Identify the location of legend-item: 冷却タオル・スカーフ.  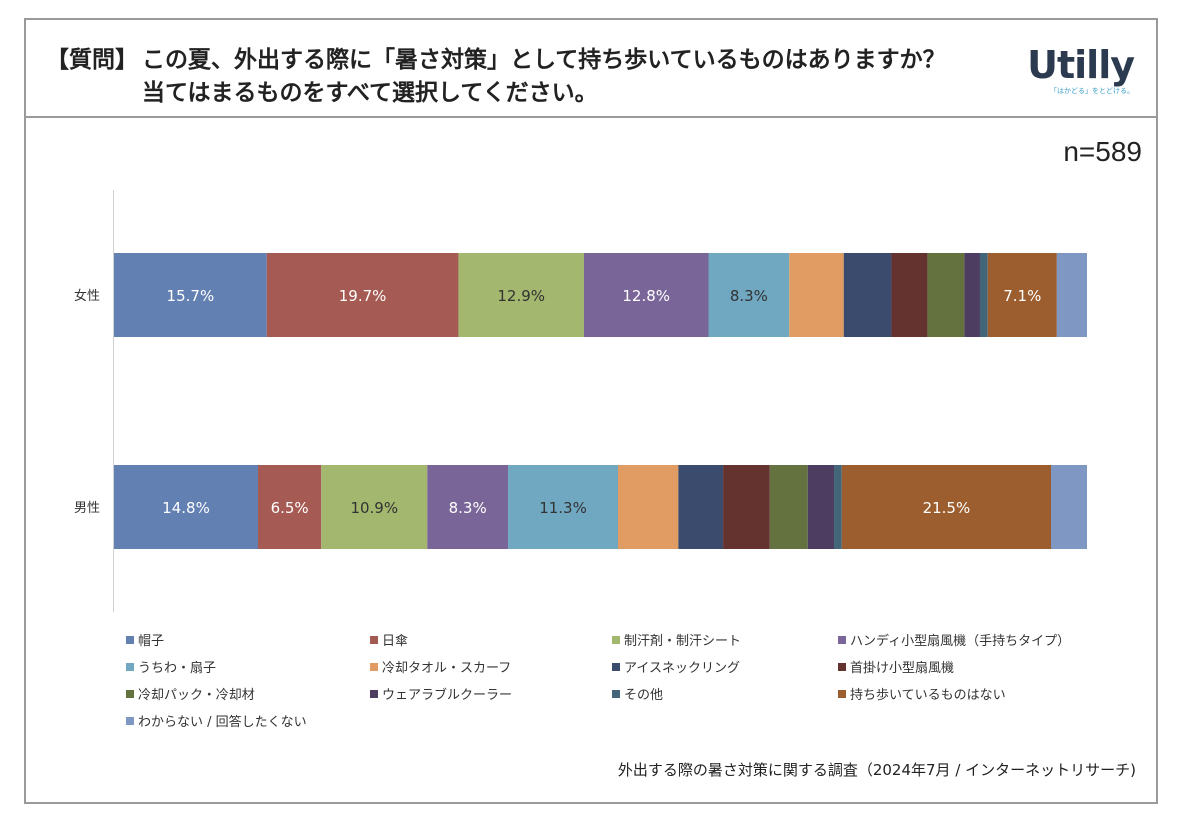
(440, 666).